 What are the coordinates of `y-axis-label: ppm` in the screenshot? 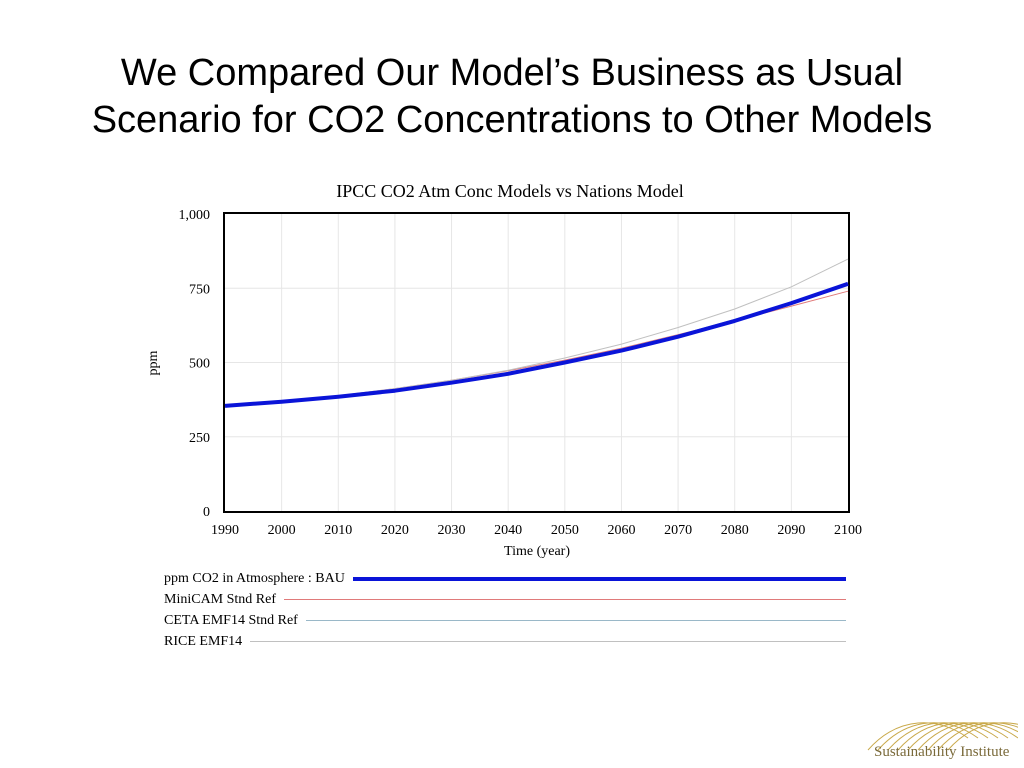 It's located at (153, 362).